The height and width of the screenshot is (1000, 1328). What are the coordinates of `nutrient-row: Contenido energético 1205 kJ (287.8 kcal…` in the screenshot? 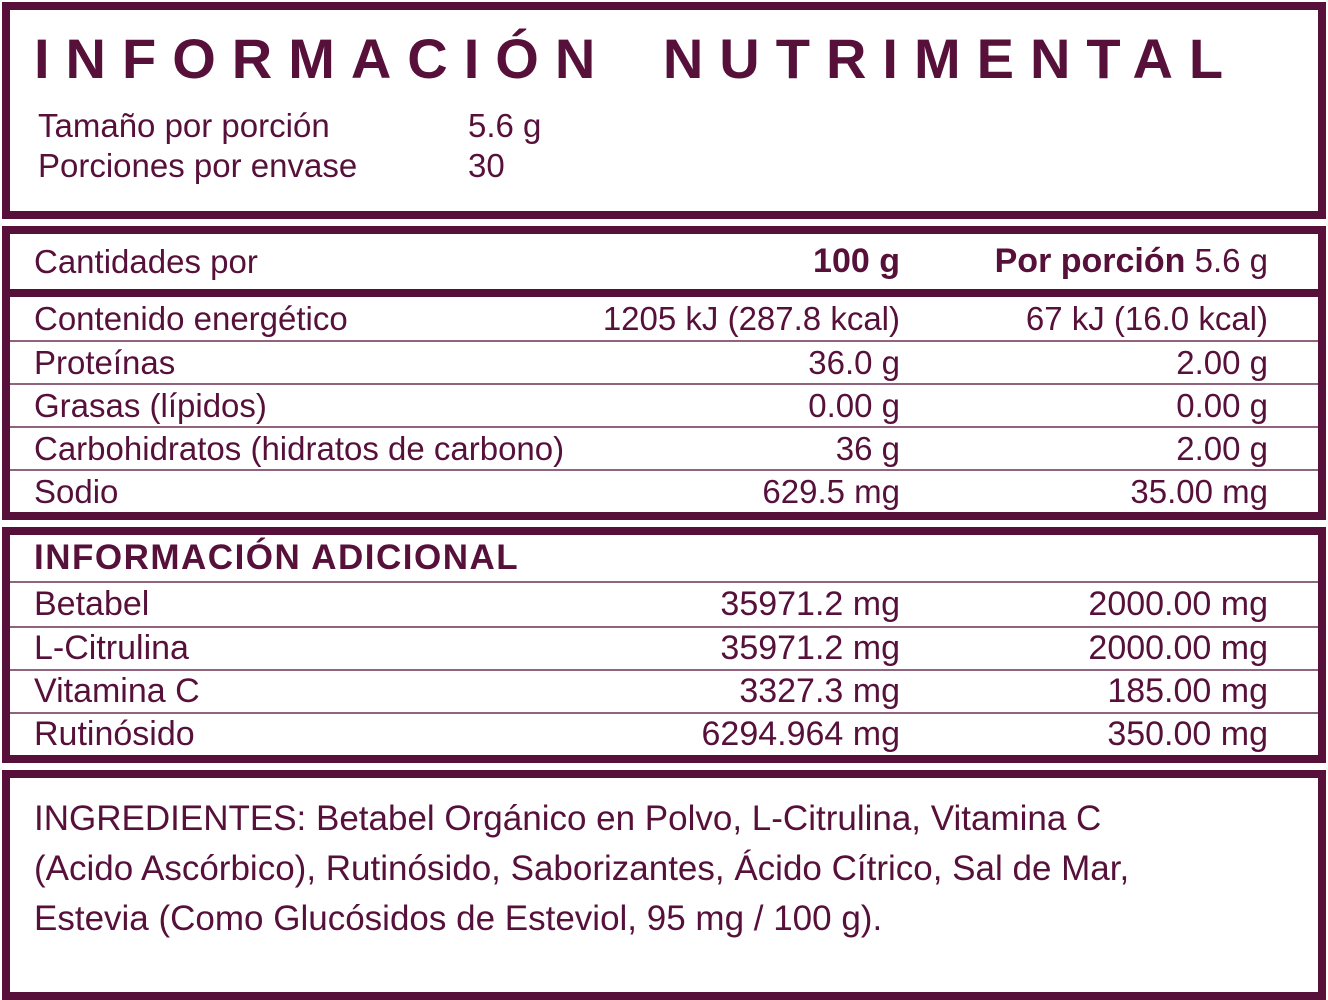 It's located at (664, 318).